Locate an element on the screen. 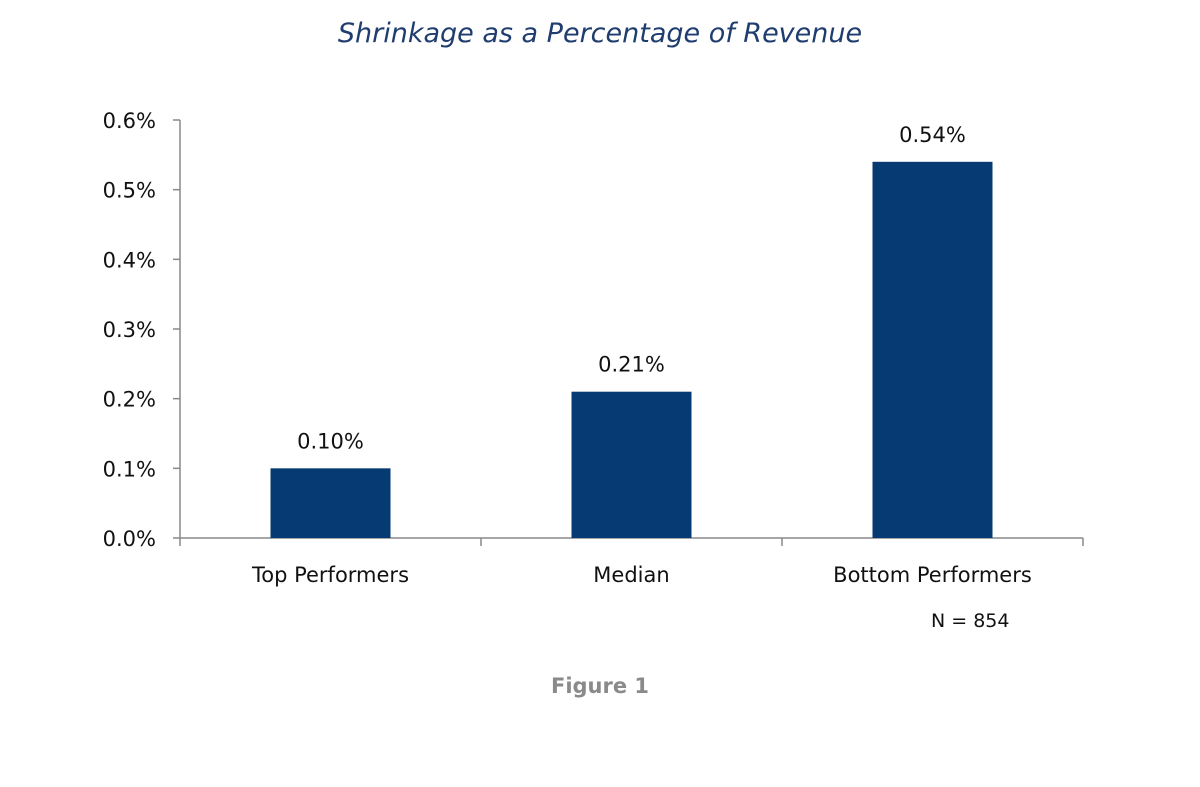 The height and width of the screenshot is (787, 1200). y-tick-label: 0.0% is located at coordinates (129, 539).